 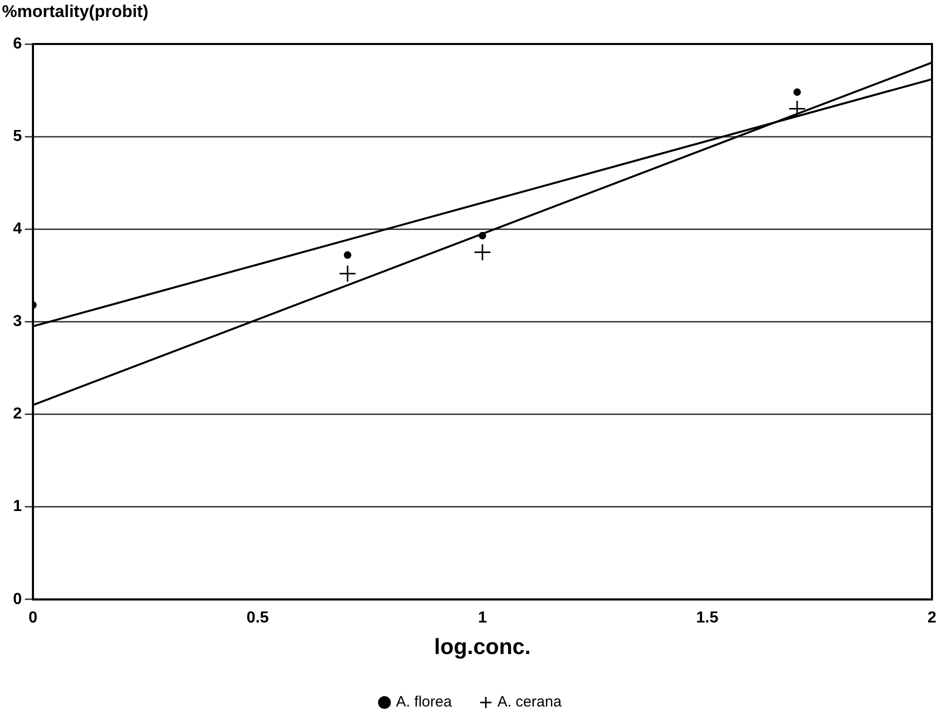 What do you see at coordinates (482, 617) in the screenshot?
I see `x-tick-label: 1` at bounding box center [482, 617].